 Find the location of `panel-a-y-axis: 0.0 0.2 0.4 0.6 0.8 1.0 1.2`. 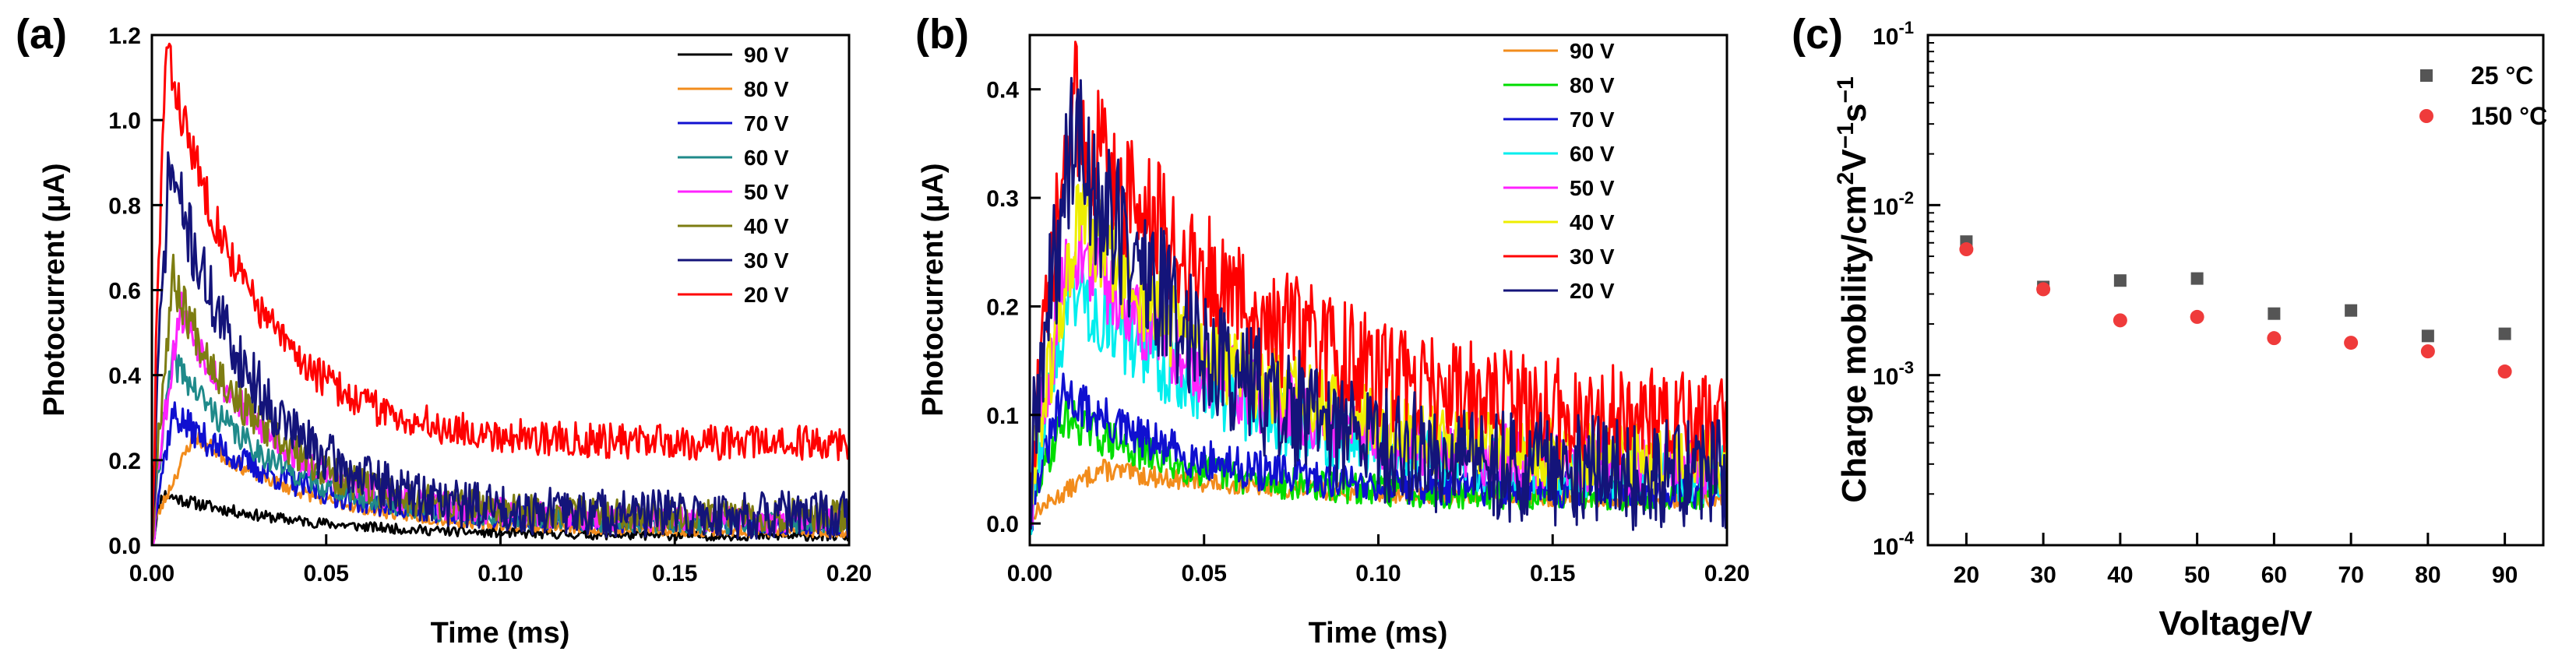

panel-a-y-axis: 0.0 0.2 0.4 0.6 0.8 1.0 1.2 is located at coordinates (136, 291).